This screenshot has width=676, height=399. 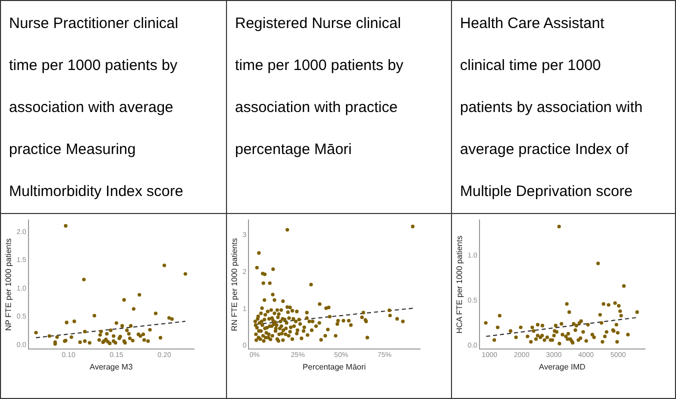 I want to click on chart-title: Nurse Practitioner clinical time per 1000 patients by association with average practice Measuring Multimorbidity Index score, so click(x=96, y=107).